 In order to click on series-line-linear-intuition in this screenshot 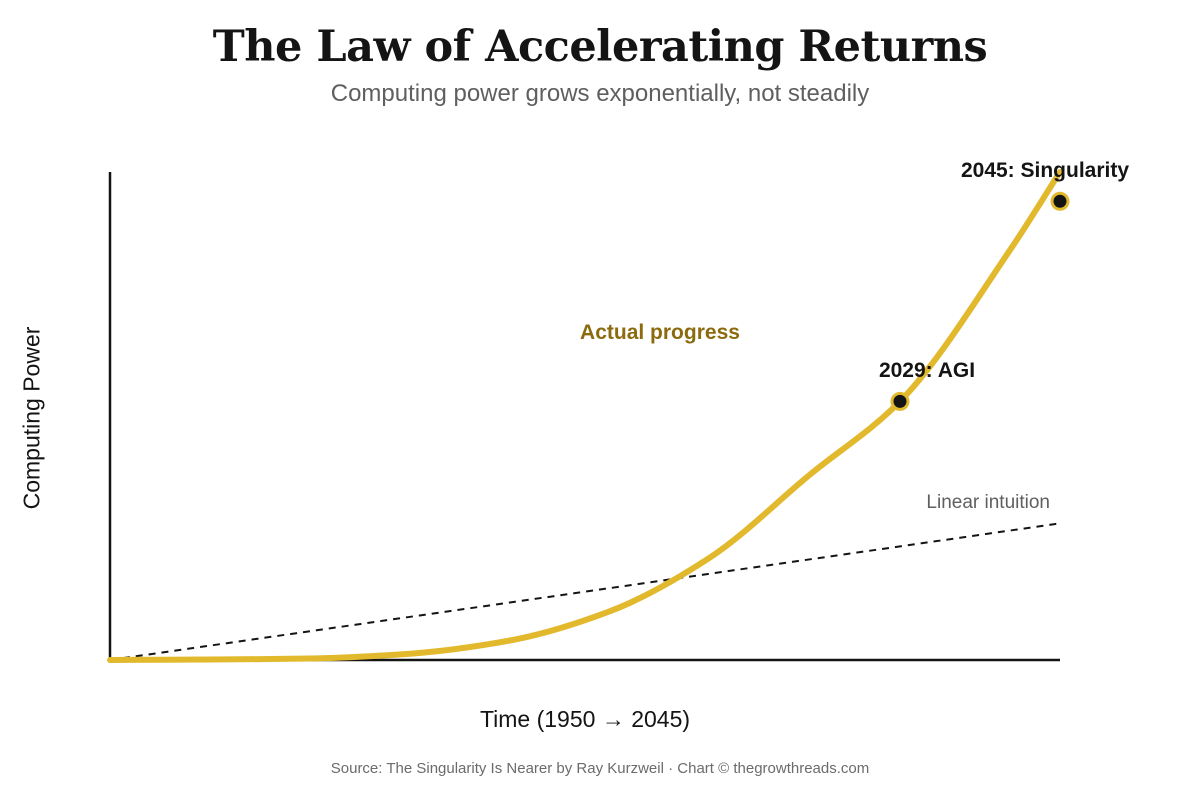, I will do `click(585, 591)`.